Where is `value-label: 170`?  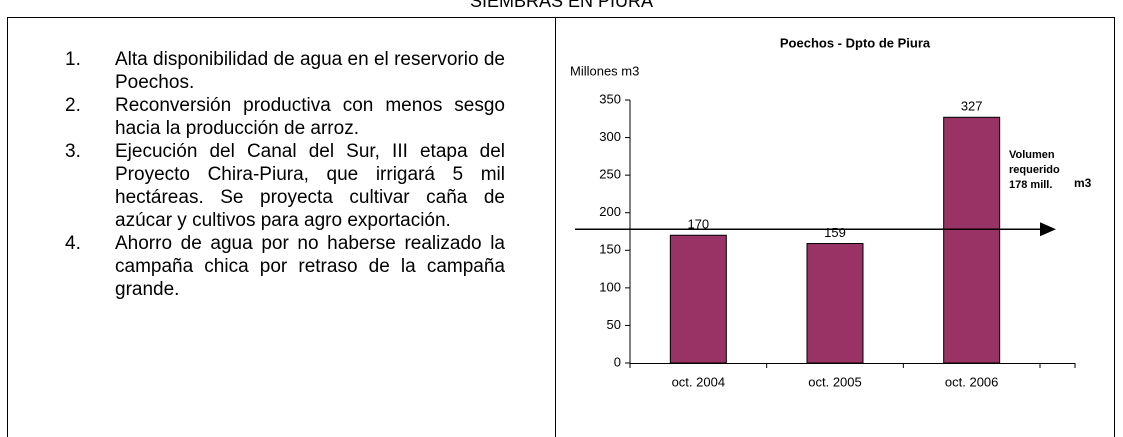
value-label: 170 is located at coordinates (698, 224).